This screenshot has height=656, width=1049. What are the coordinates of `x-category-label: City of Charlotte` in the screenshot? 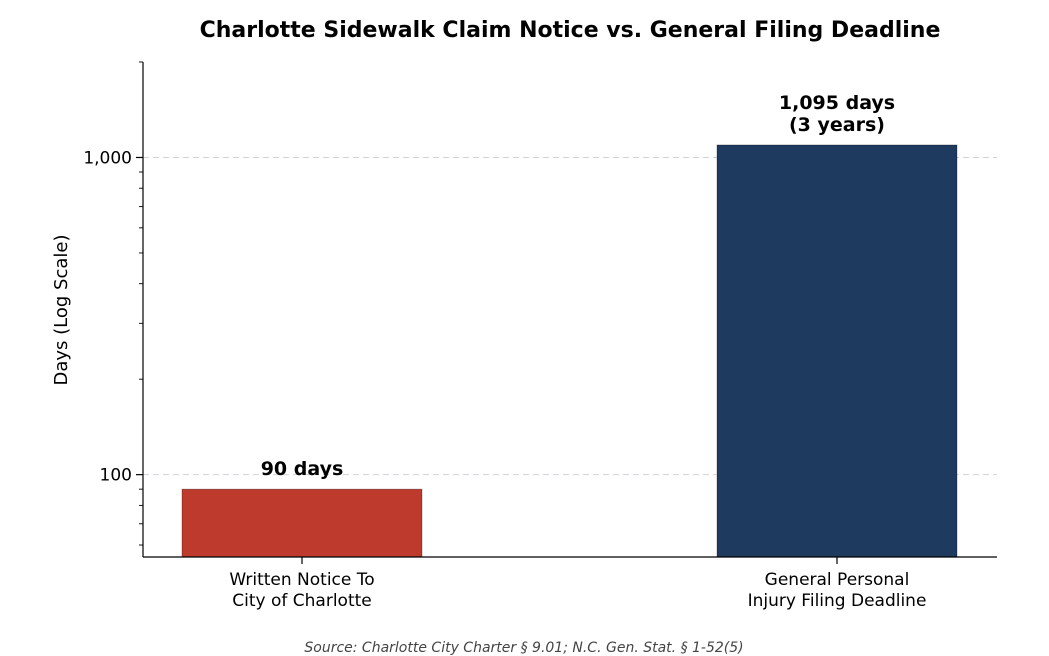 It's located at (301, 601).